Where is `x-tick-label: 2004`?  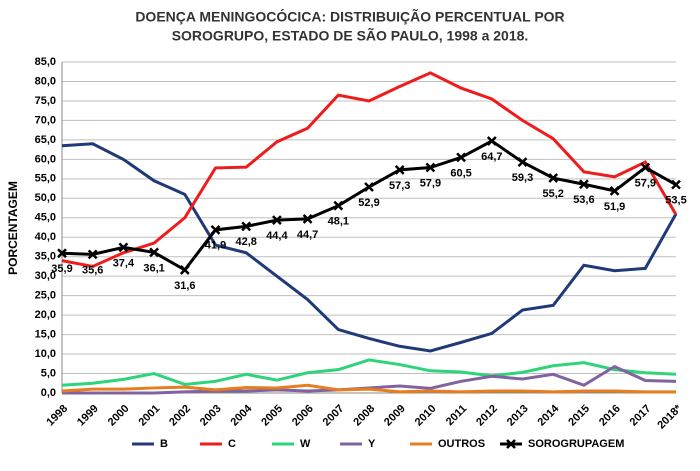 x-tick-label: 2004 is located at coordinates (242, 415).